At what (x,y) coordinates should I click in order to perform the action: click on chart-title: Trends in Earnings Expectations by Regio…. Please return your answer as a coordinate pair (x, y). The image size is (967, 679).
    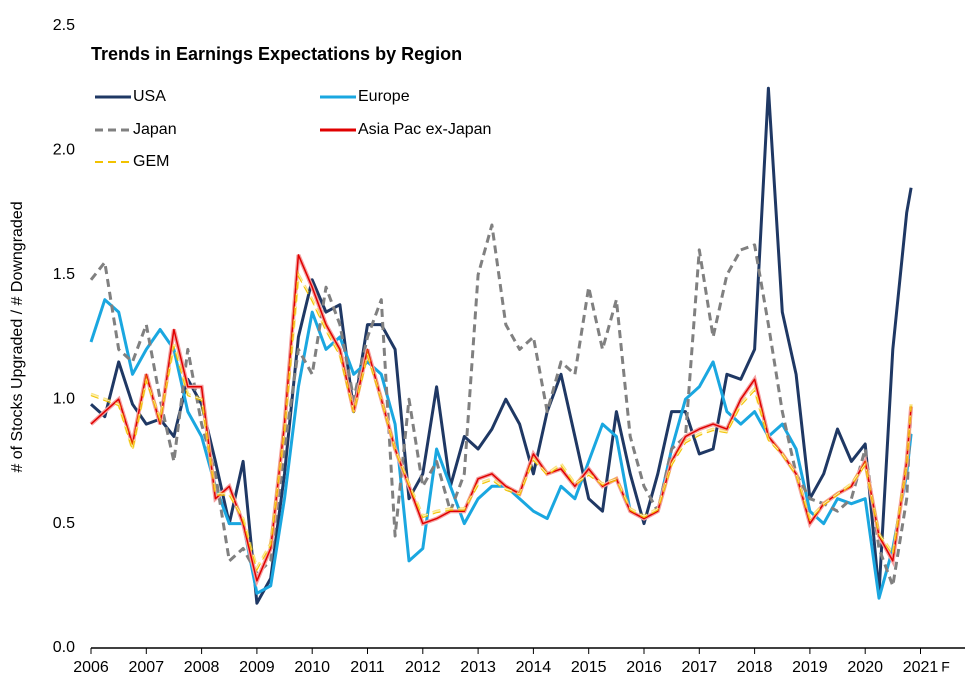
    Looking at the image, I should click on (276, 54).